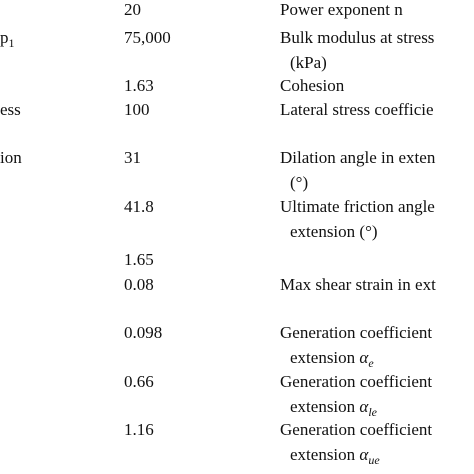  I want to click on symbol-subscript: le, so click(373, 412).